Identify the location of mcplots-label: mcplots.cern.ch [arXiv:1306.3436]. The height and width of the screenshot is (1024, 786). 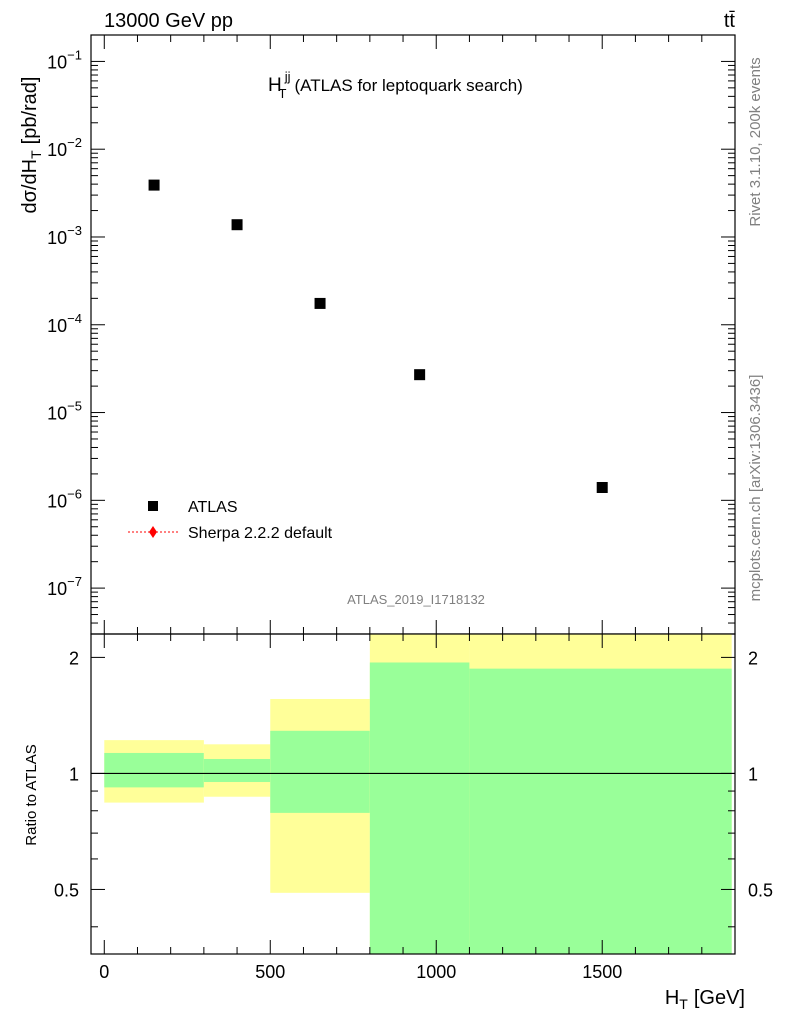
(755, 488).